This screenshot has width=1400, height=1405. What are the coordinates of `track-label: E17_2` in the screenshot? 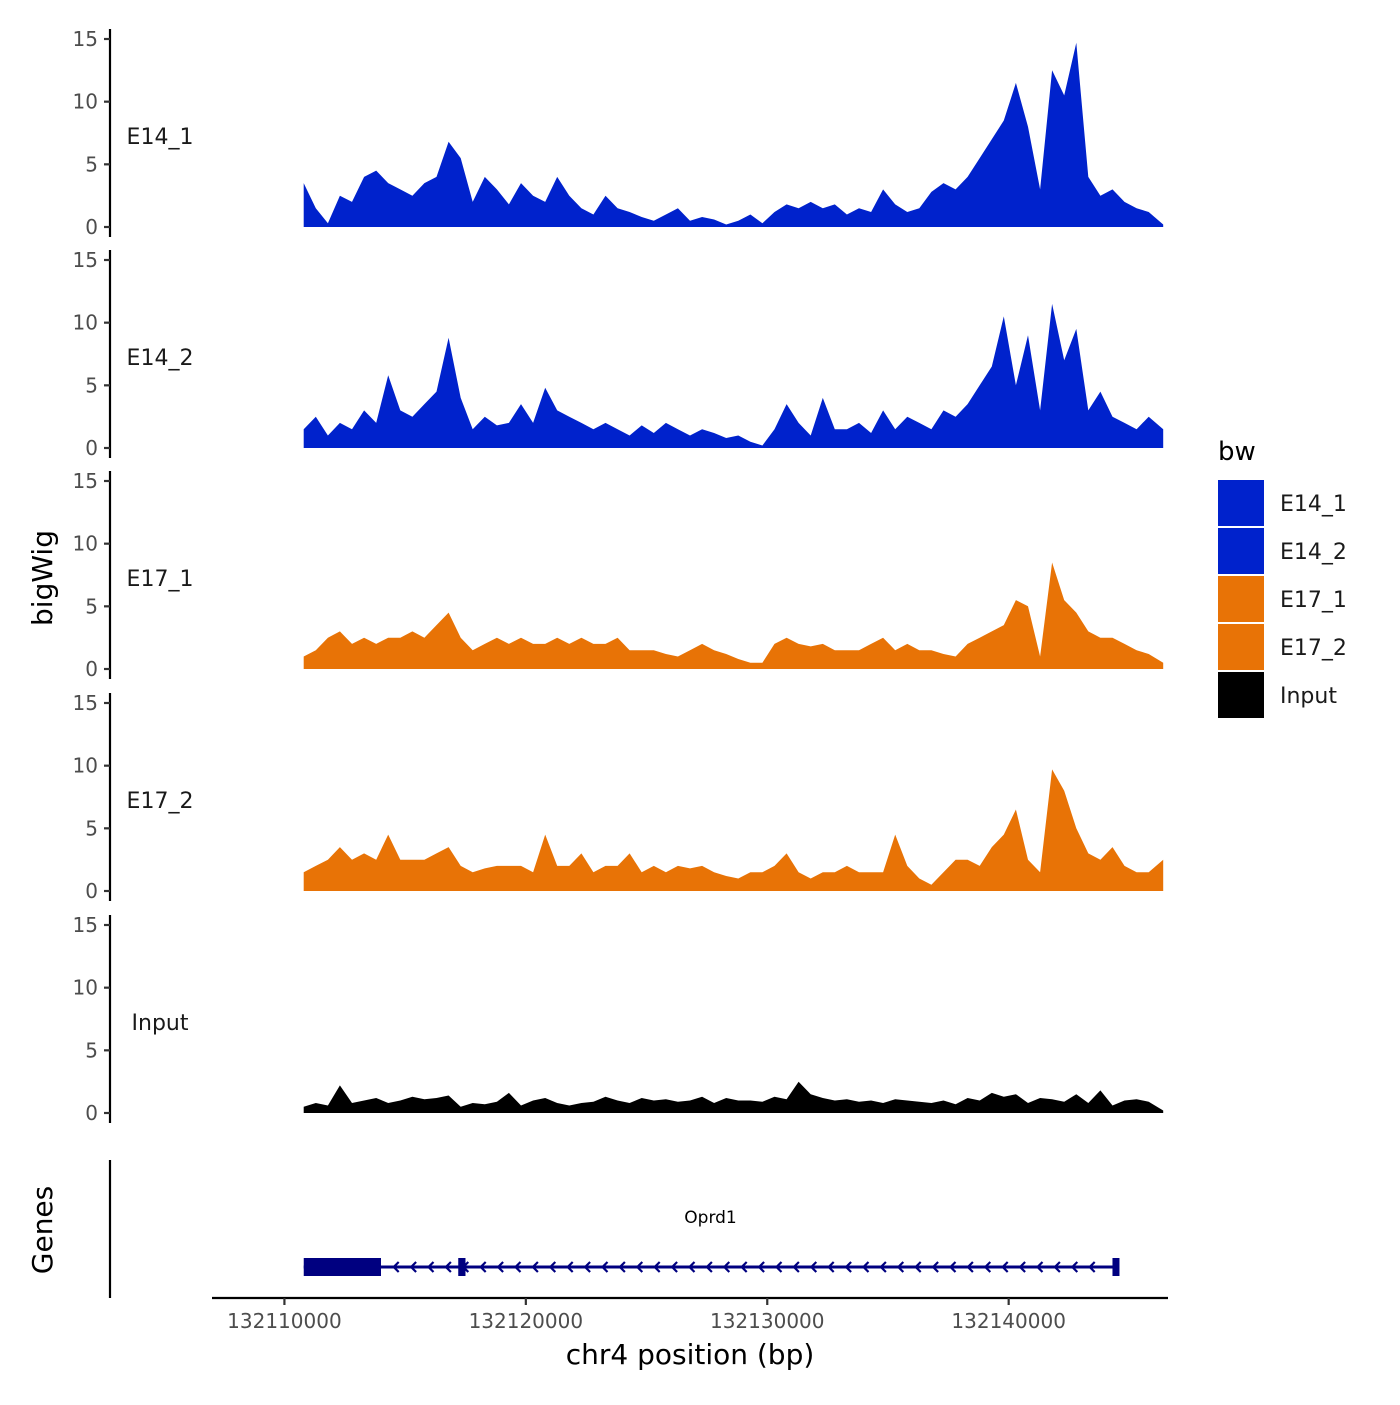 It's located at (160, 801).